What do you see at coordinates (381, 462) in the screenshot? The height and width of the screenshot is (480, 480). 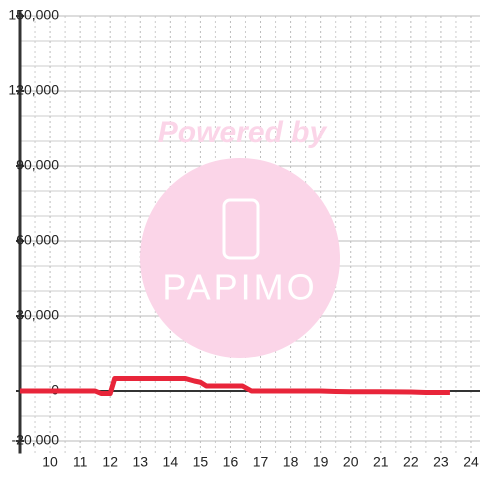 I see `x-tick-label: 21` at bounding box center [381, 462].